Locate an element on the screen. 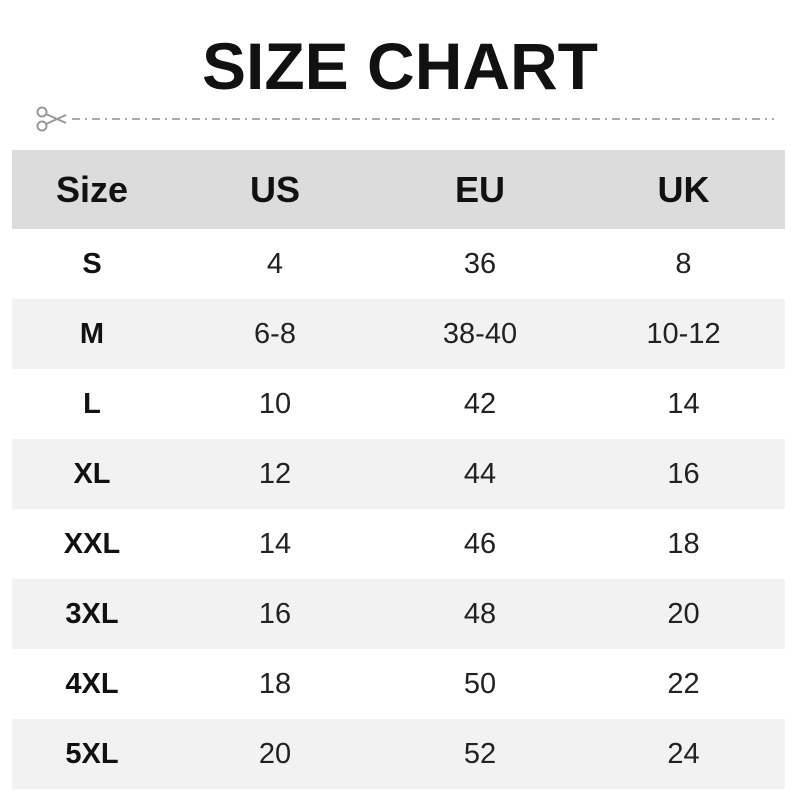 Image resolution: width=800 pixels, height=800 pixels. cell-uk: 8 is located at coordinates (683, 263).